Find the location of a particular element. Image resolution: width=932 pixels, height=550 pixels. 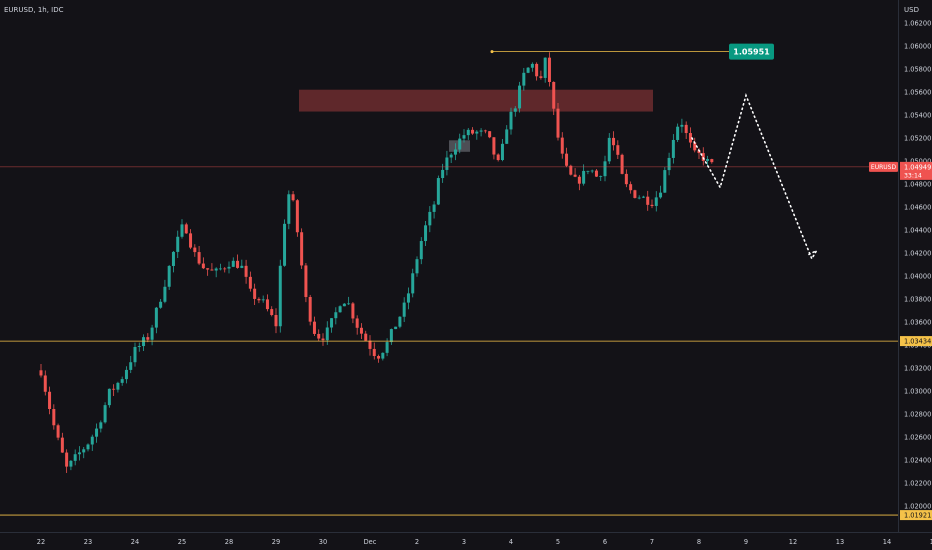

time-tick-label: 23 is located at coordinates (88, 542).